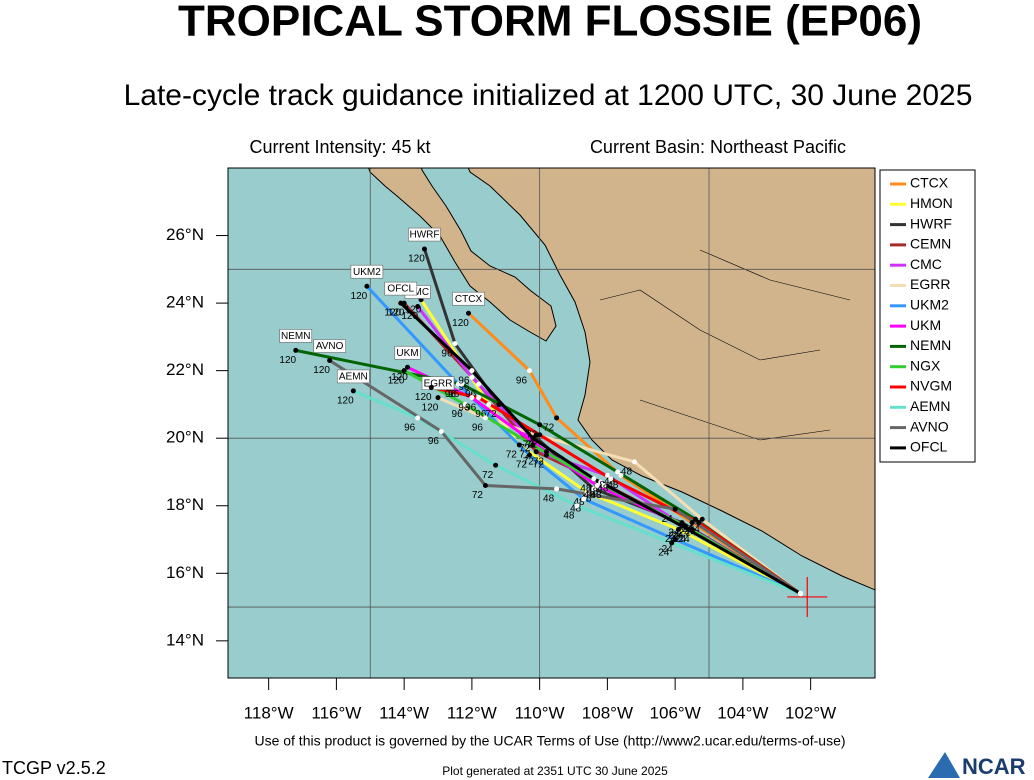  What do you see at coordinates (931, 386) in the screenshot?
I see `legend-label: NVGM` at bounding box center [931, 386].